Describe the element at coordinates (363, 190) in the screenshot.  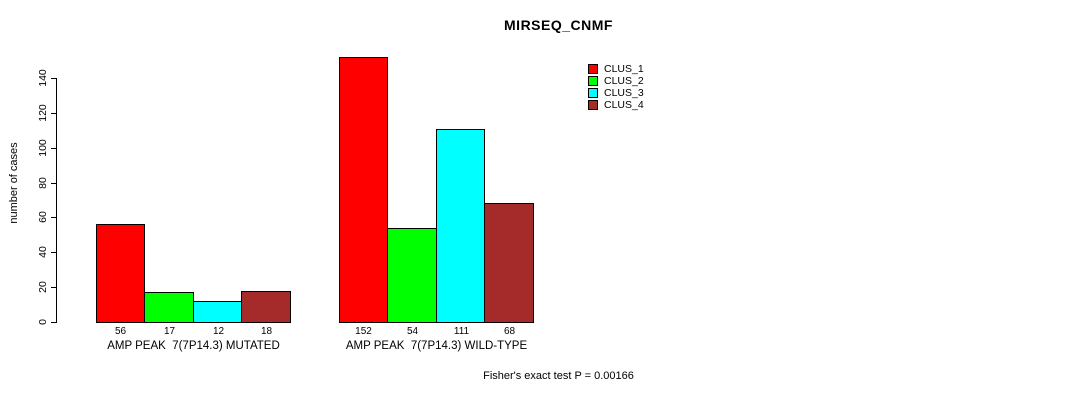
I see `bar-clus_1-group2` at that location.